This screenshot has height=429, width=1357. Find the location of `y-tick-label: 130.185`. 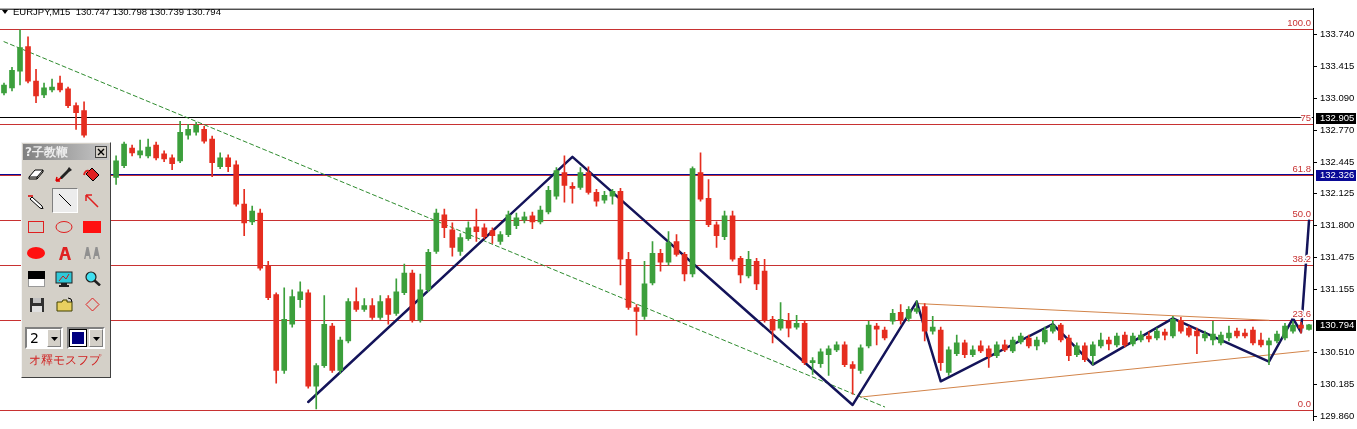

y-tick-label: 130.185 is located at coordinates (1337, 384).